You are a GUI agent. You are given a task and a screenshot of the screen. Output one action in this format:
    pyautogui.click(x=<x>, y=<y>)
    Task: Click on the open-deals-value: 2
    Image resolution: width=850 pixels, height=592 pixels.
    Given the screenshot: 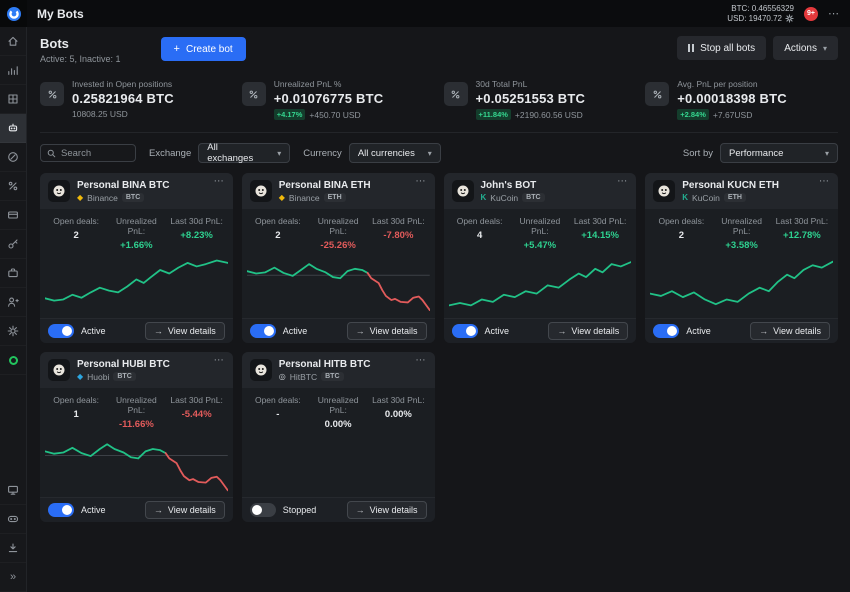 What is the action you would take?
    pyautogui.click(x=278, y=235)
    